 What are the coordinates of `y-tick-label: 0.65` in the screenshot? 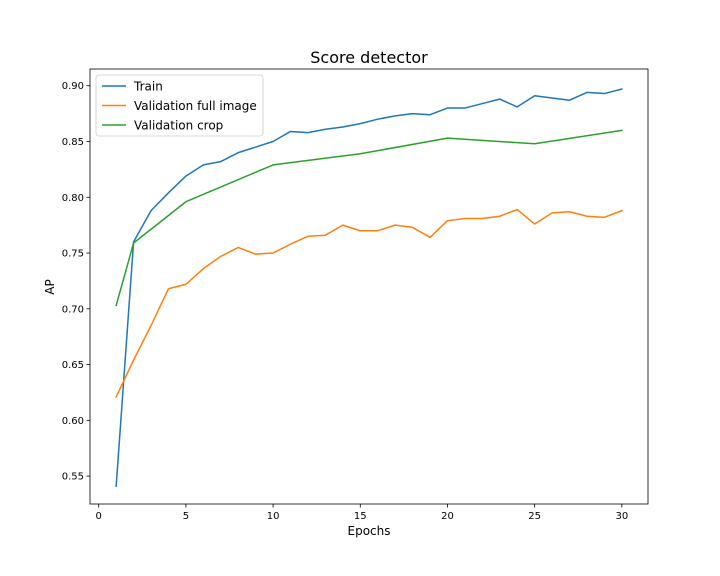 It's located at (73, 365).